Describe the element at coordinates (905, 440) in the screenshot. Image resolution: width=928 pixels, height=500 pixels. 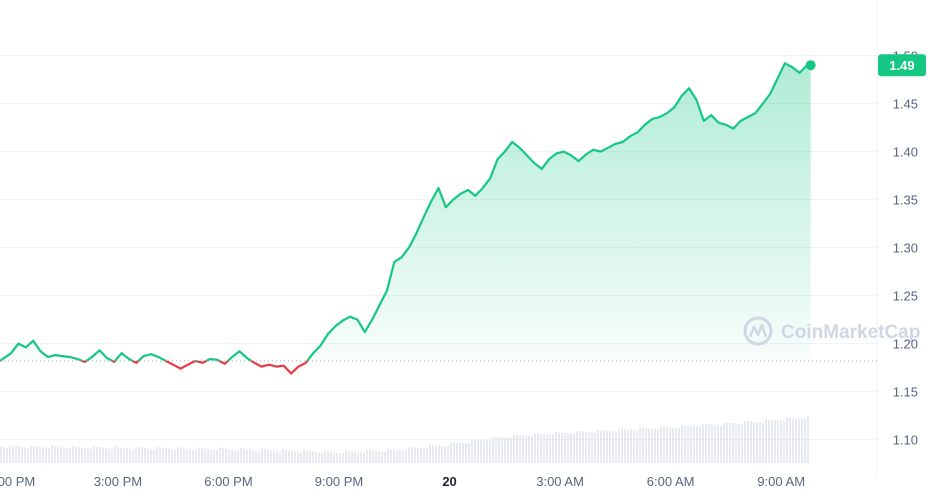
I see `y-tick-label: 1.10` at that location.